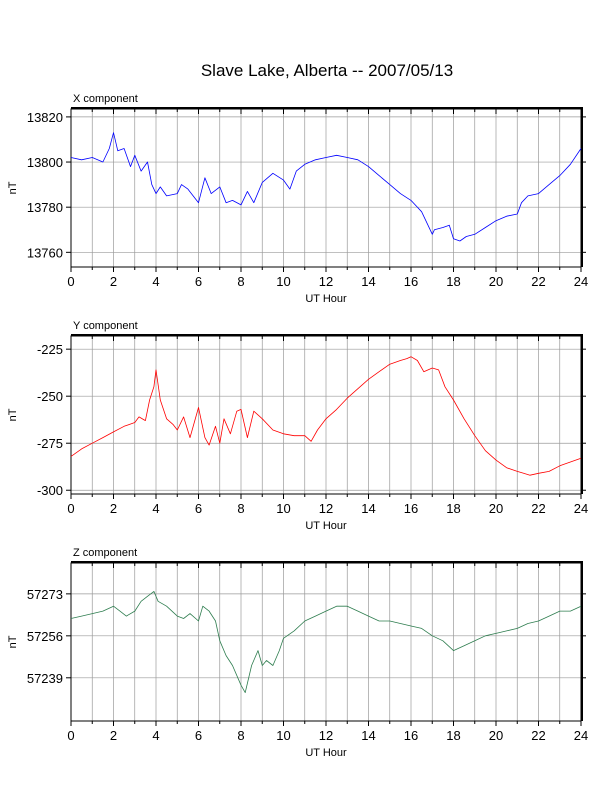 This screenshot has height=792, width=612. What do you see at coordinates (50, 443) in the screenshot?
I see `y-component-y-tick-label: -275` at bounding box center [50, 443].